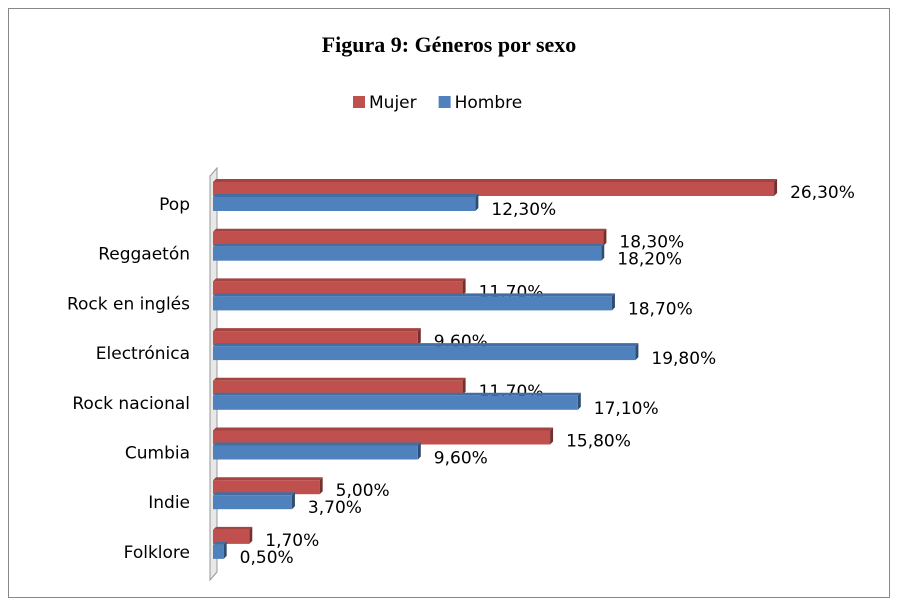 This screenshot has height=606, width=898. Describe the element at coordinates (822, 193) in the screenshot. I see `data-label: 26,30%` at that location.